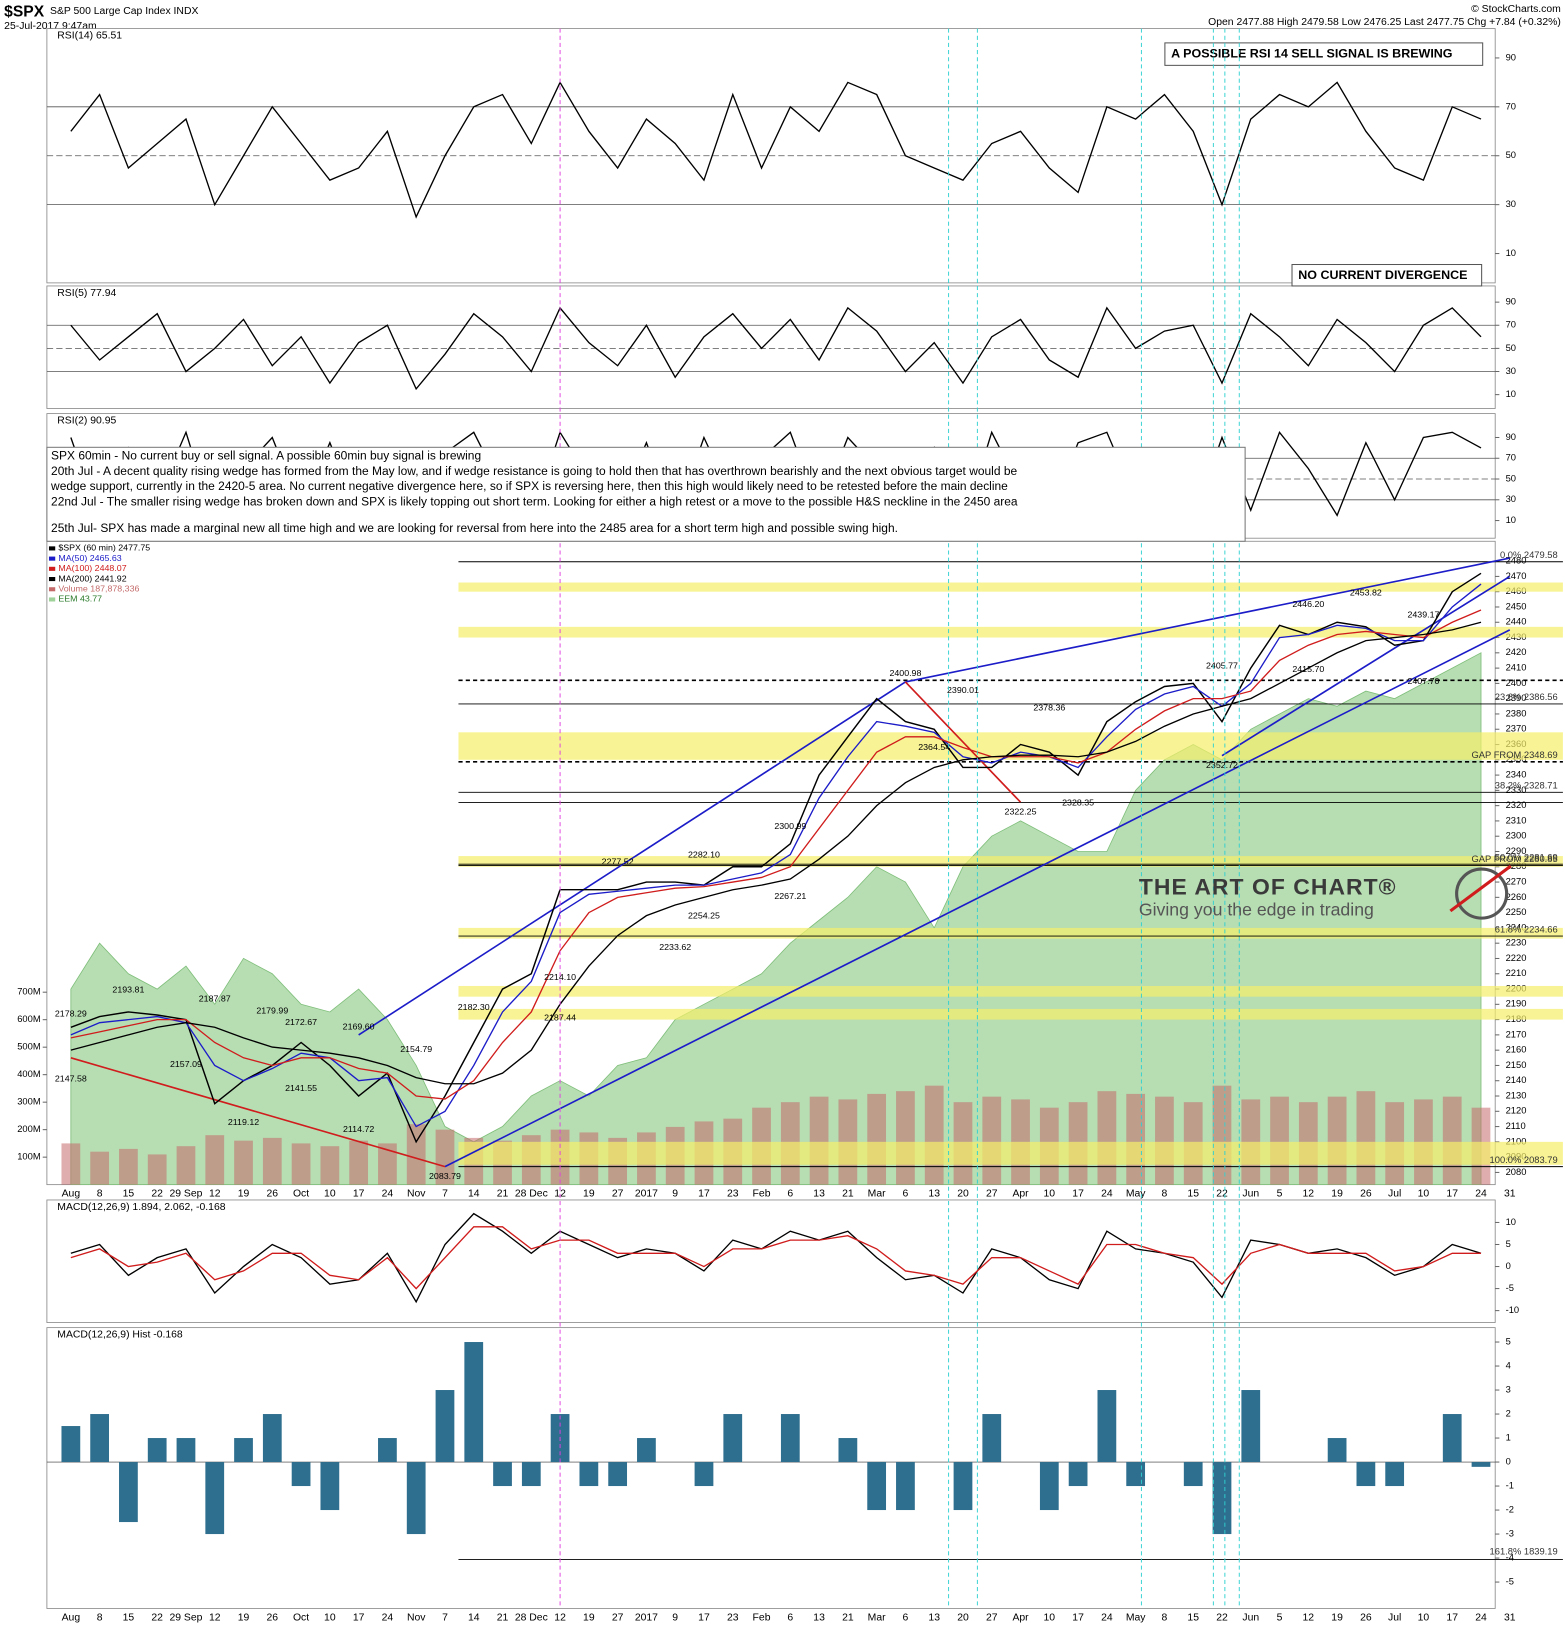  I want to click on y-tick-label: 2440, so click(1516, 622).